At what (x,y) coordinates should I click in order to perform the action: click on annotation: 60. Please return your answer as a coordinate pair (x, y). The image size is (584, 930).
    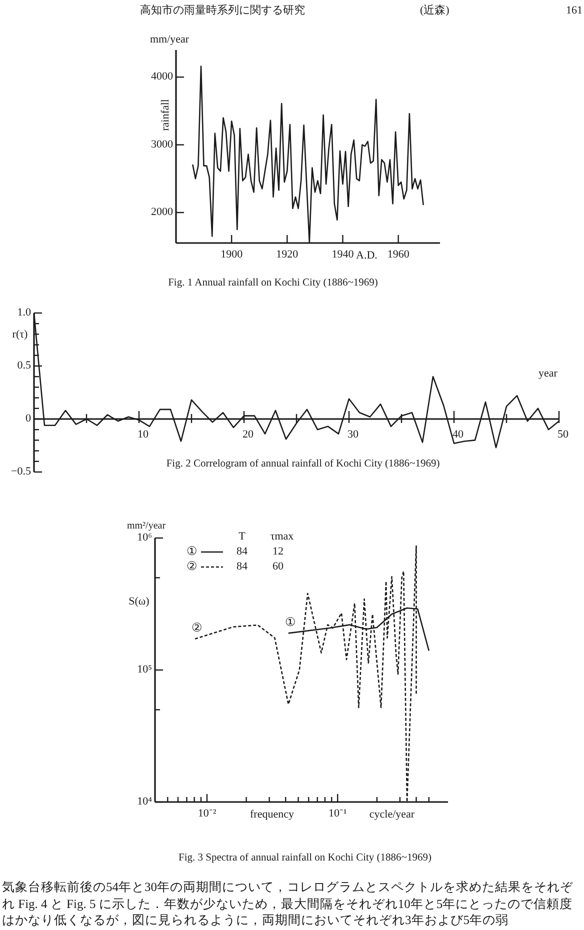
    Looking at the image, I should click on (278, 566).